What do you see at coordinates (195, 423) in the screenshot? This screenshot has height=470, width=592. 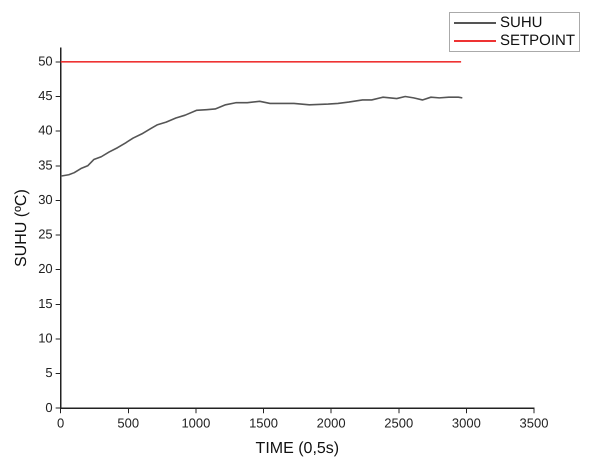 I see `x-tick-label: 1000` at bounding box center [195, 423].